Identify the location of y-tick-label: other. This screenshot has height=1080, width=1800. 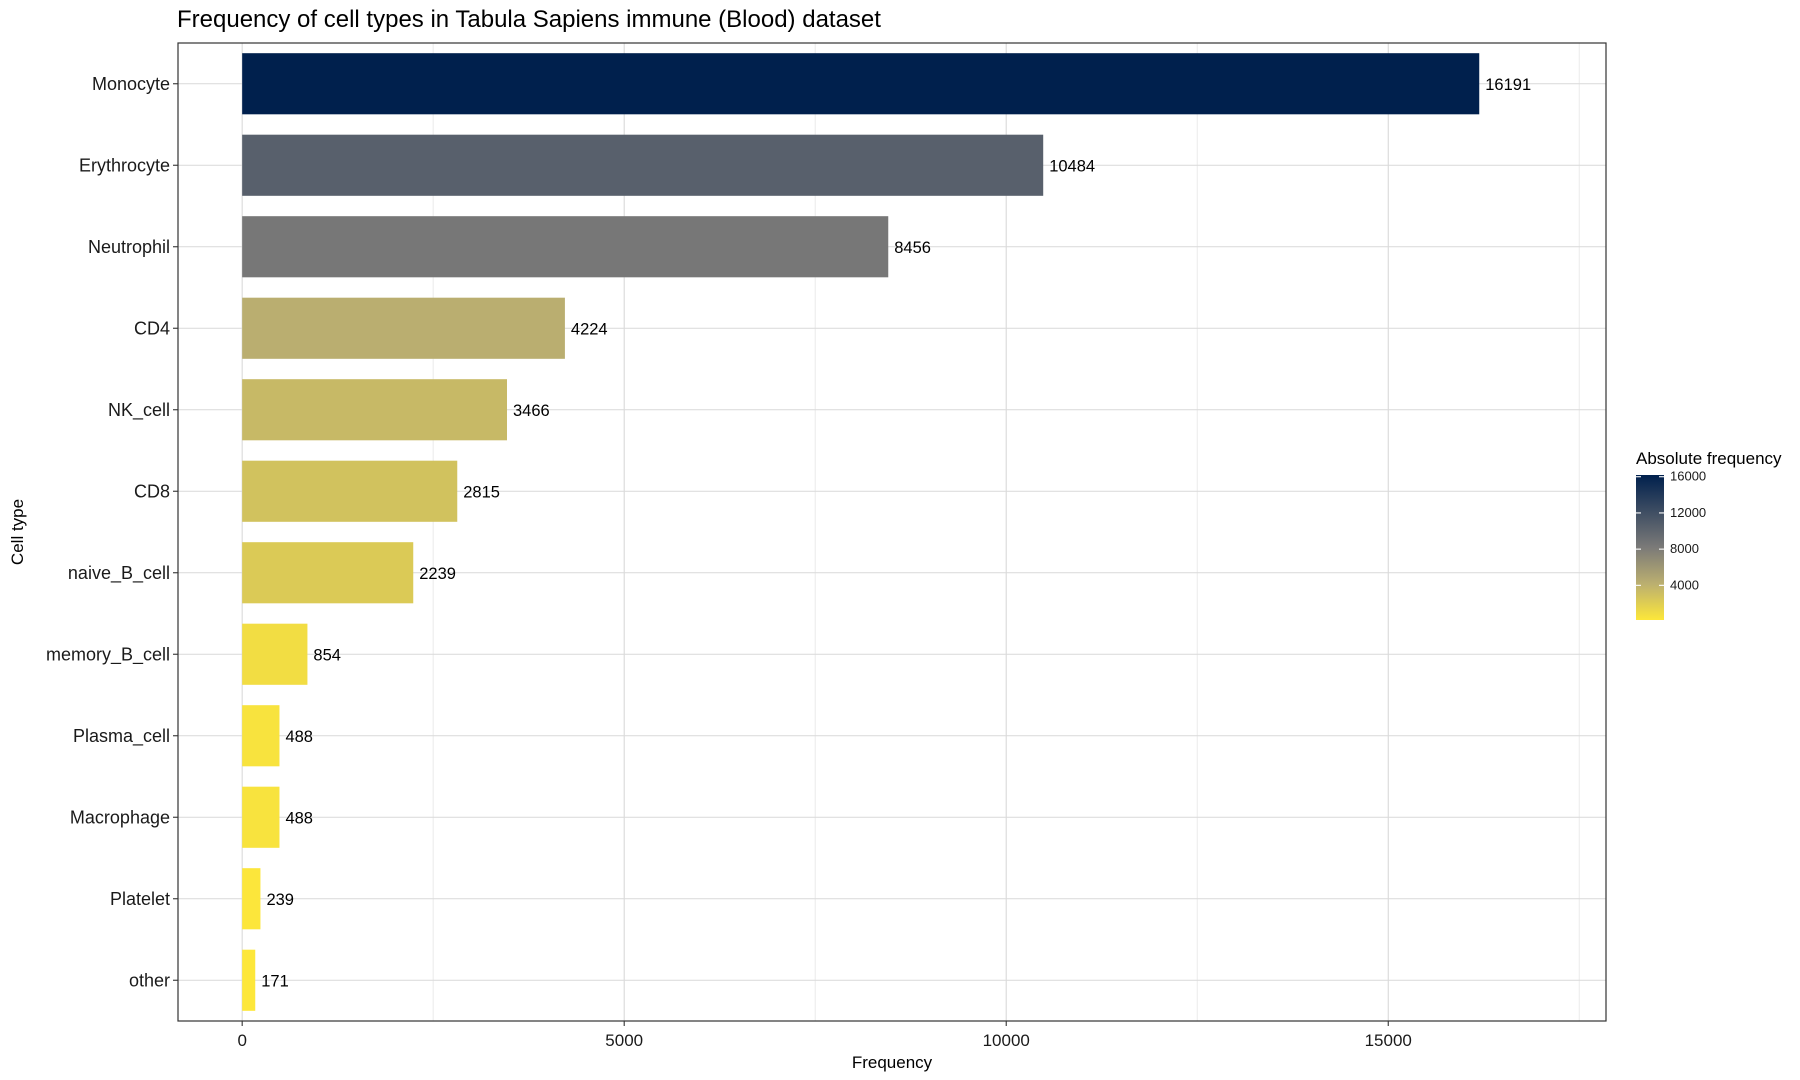
(149, 980).